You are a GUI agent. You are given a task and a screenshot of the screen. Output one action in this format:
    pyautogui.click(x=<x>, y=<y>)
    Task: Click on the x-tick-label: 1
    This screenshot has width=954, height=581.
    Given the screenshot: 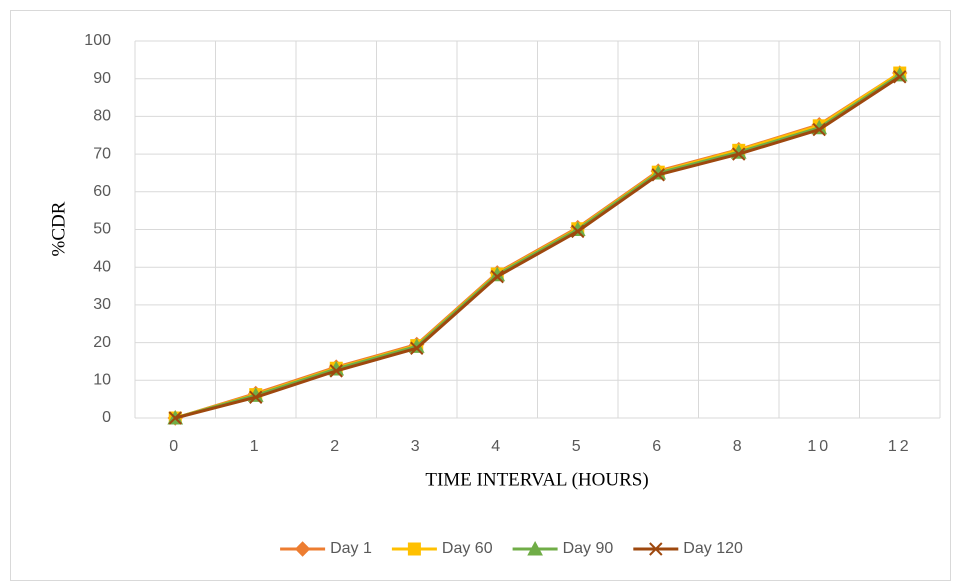 What is the action you would take?
    pyautogui.click(x=256, y=446)
    